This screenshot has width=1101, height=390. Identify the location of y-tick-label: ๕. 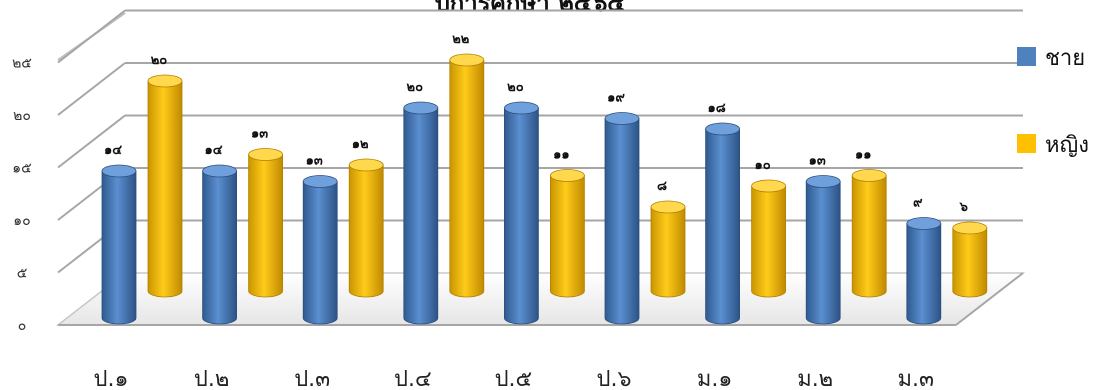
(22, 274).